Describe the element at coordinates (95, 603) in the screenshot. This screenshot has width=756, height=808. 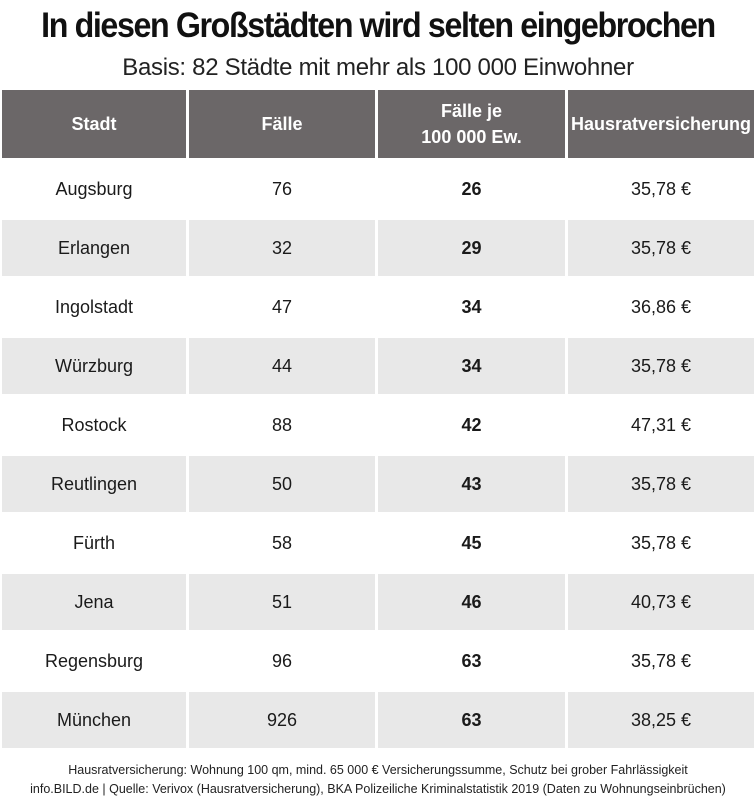
I see `cell-stadt: Jena` at that location.